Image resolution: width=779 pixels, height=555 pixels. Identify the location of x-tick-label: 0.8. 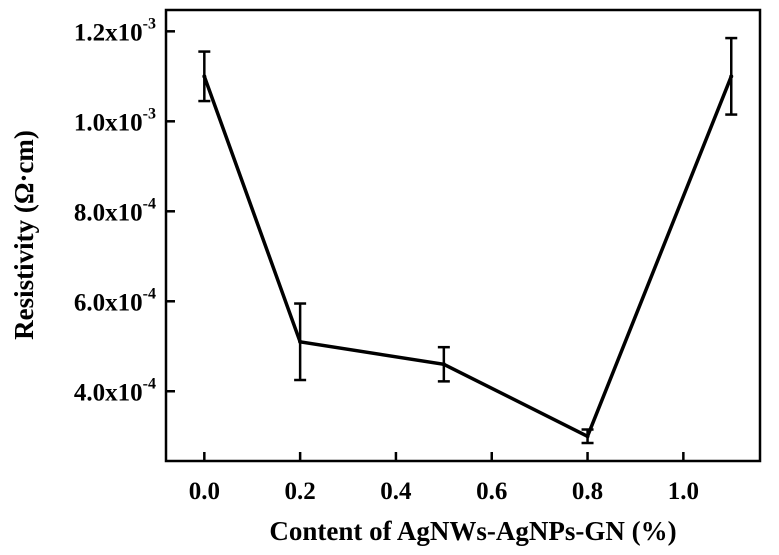
(587, 491).